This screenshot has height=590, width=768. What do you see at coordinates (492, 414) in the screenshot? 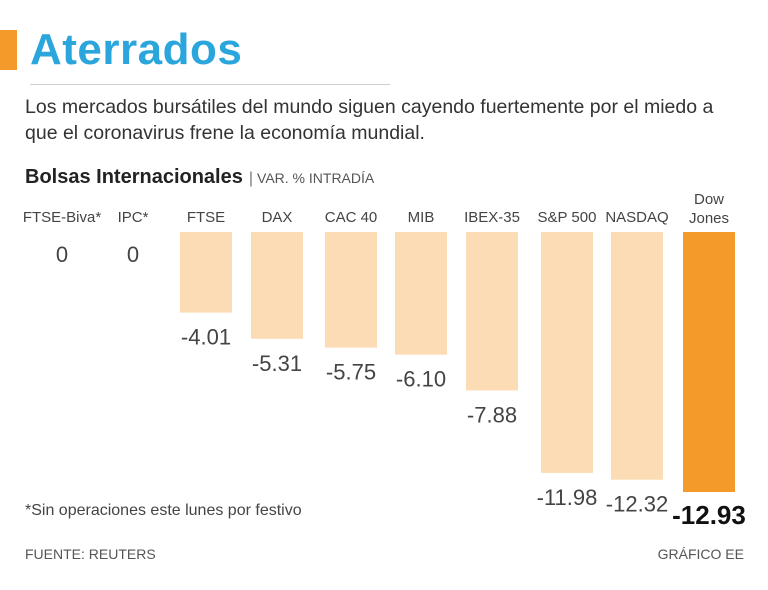
I see `value-label-ibex-35: -7.88` at bounding box center [492, 414].